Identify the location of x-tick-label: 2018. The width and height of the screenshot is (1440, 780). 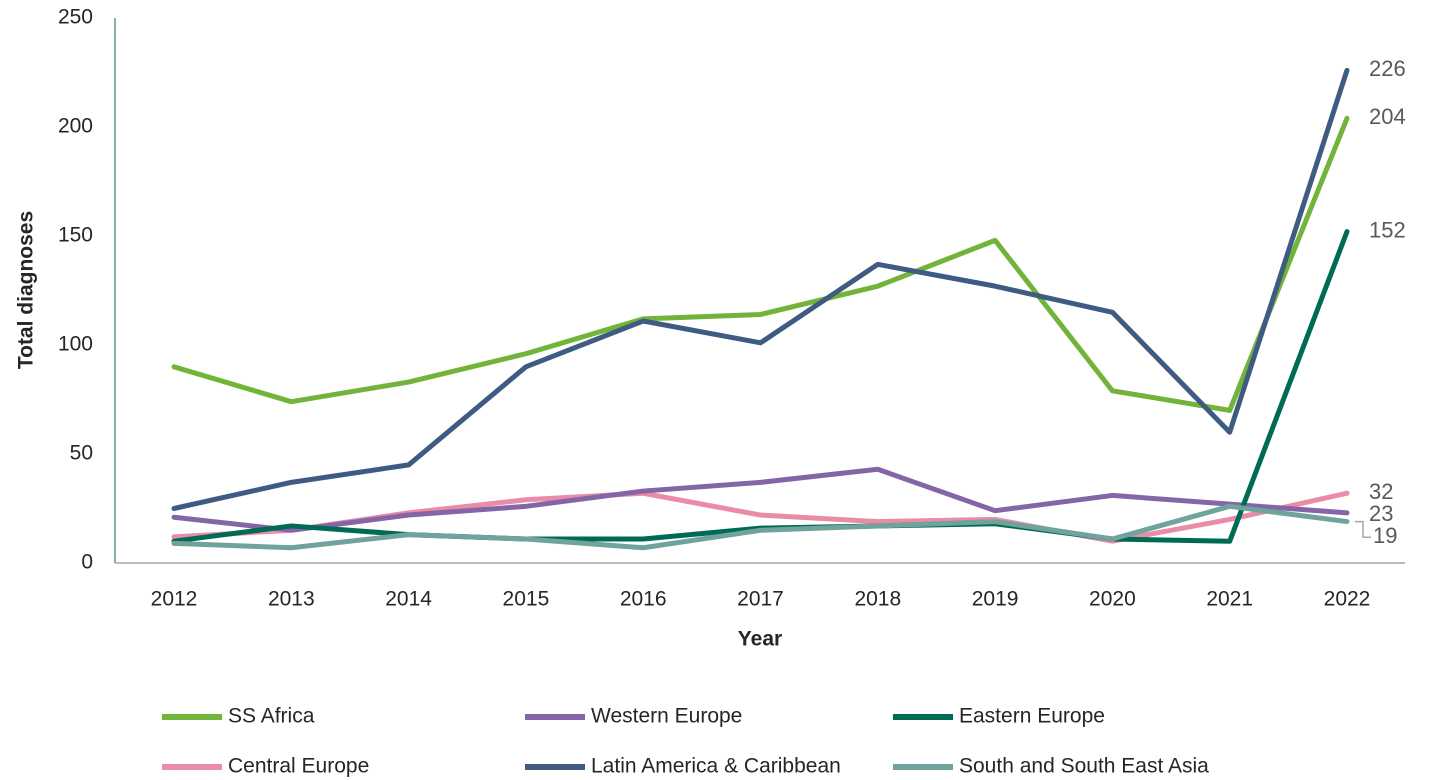
(877, 599).